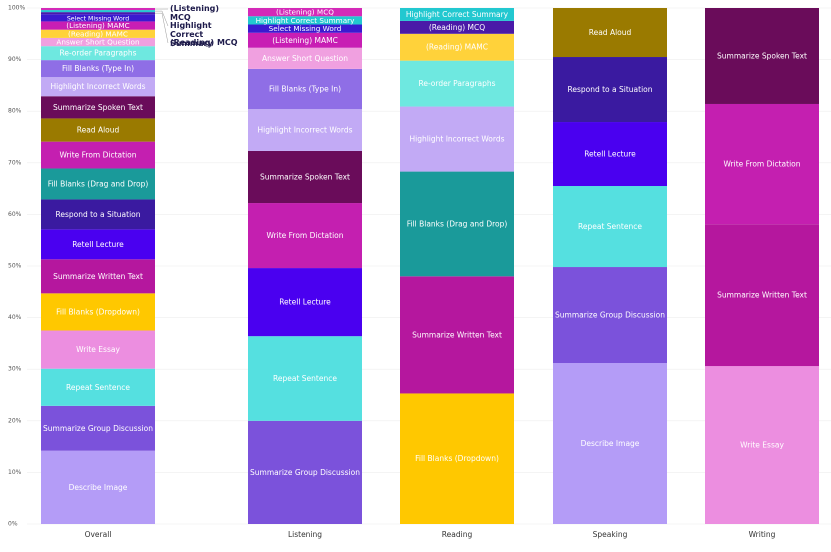 This screenshot has width=831, height=552. Describe the element at coordinates (305, 28) in the screenshot. I see `segment-label: Select Missing Word` at that location.